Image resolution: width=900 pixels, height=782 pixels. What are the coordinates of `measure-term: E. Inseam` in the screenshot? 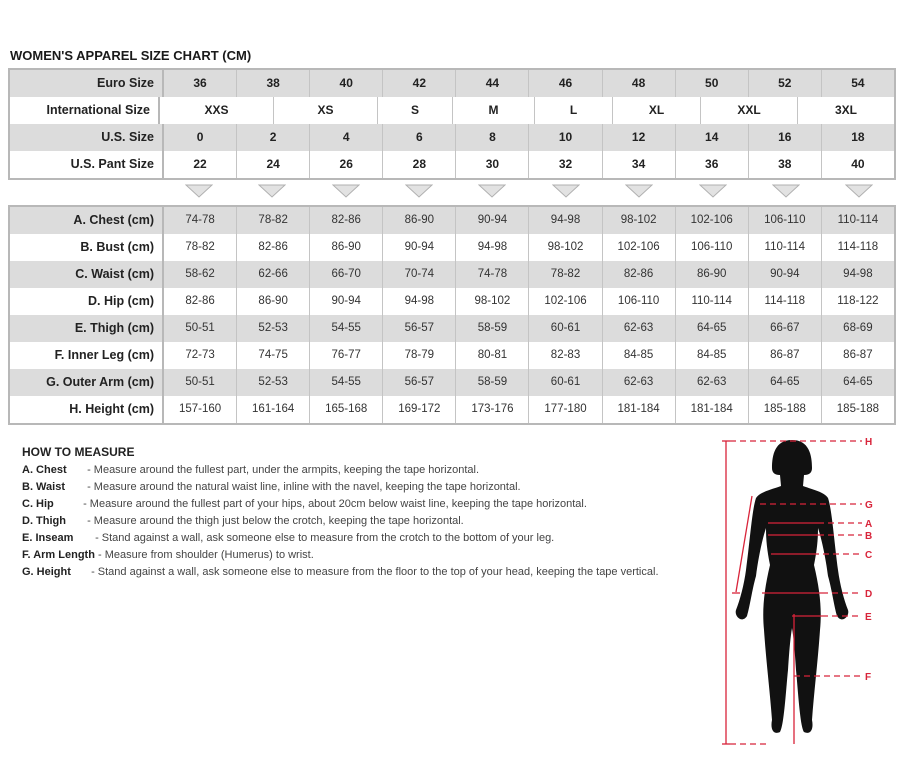 It's located at (48, 538).